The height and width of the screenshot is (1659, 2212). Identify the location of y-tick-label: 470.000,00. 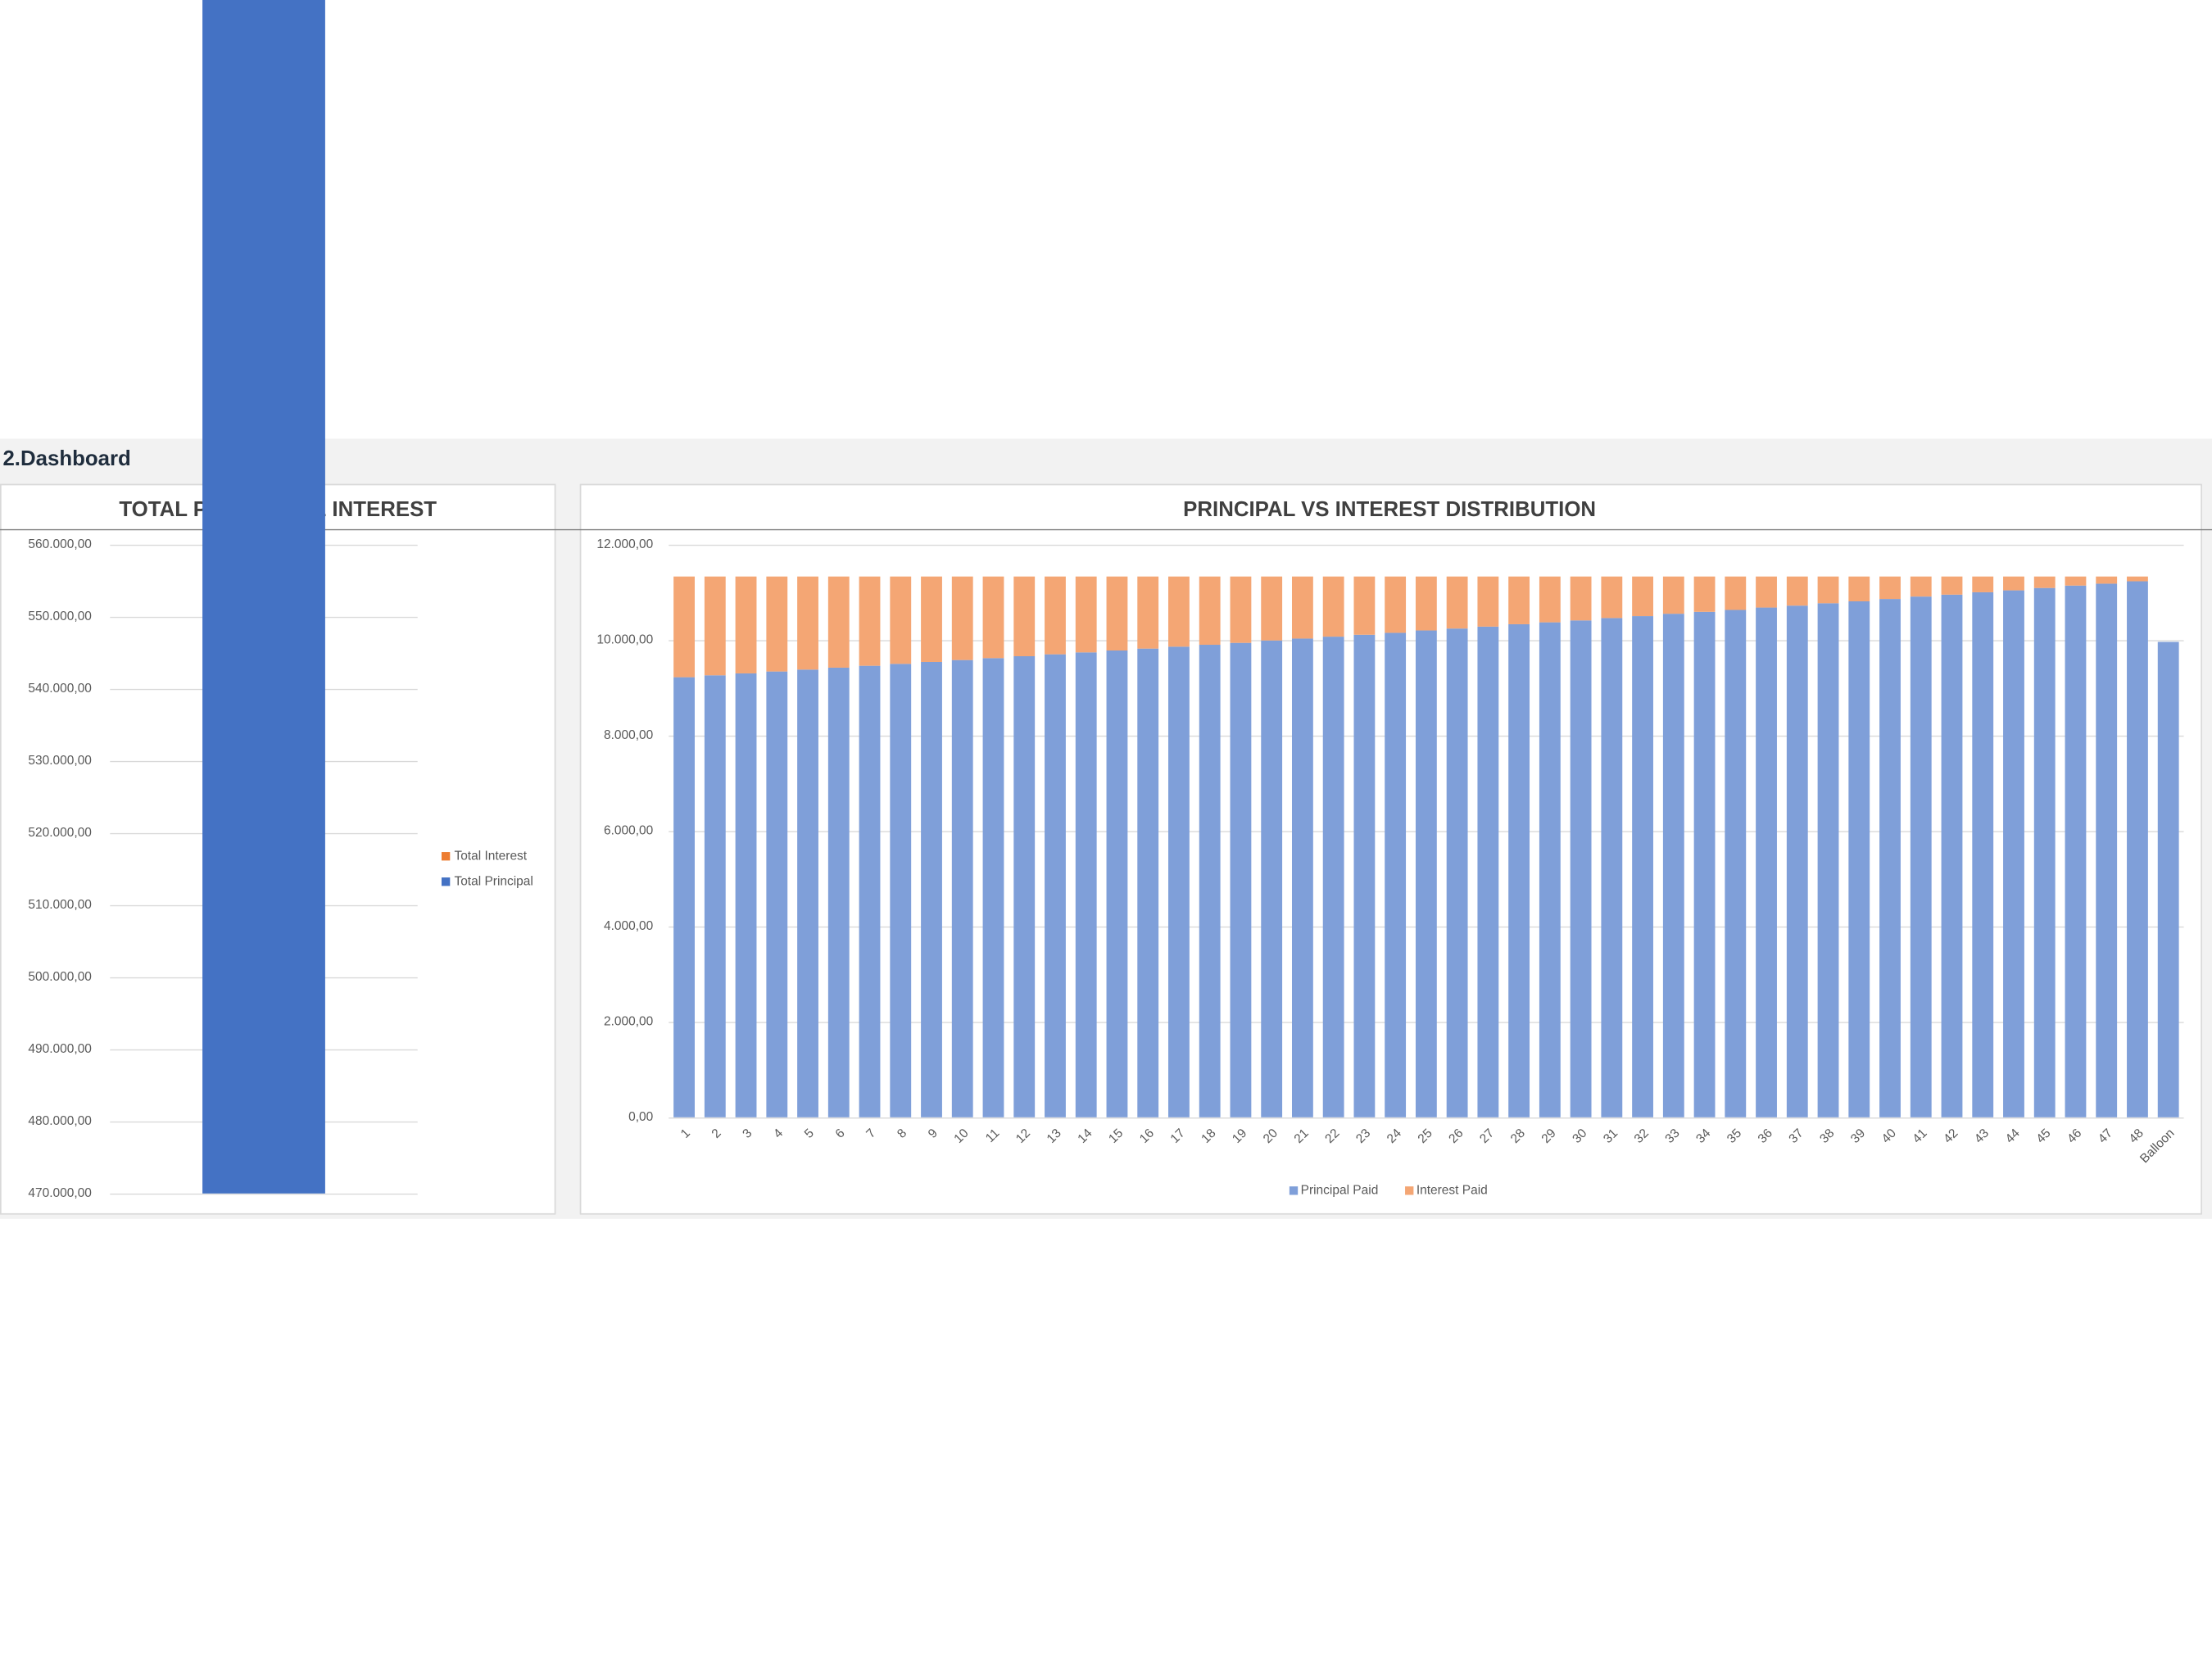
(60, 1193).